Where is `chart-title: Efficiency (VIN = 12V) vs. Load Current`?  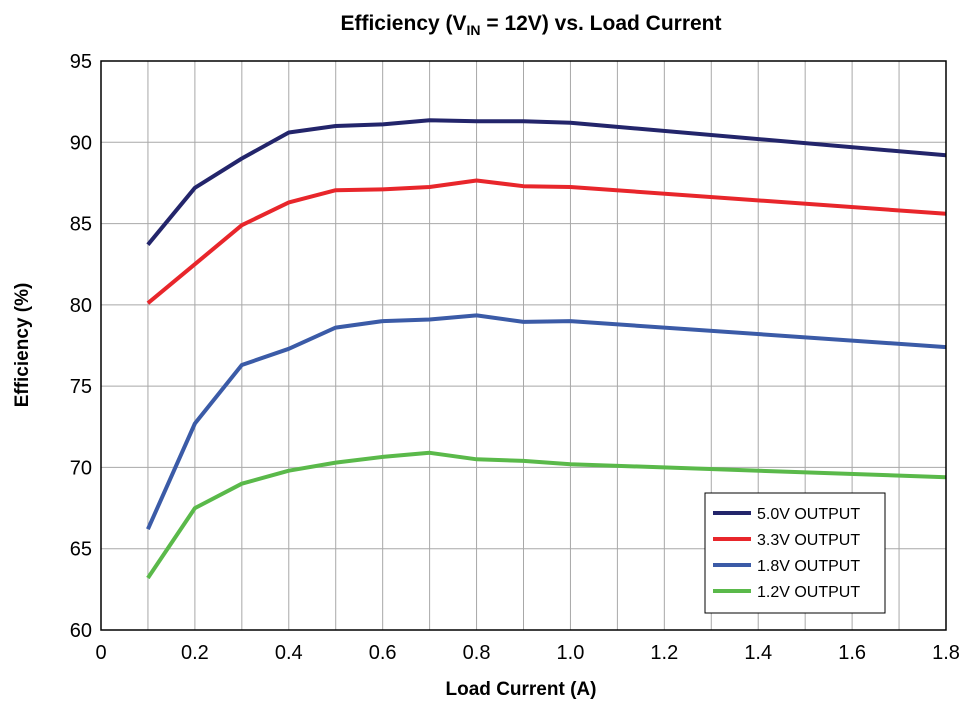 chart-title: Efficiency (VIN = 12V) vs. Load Current is located at coordinates (530, 25).